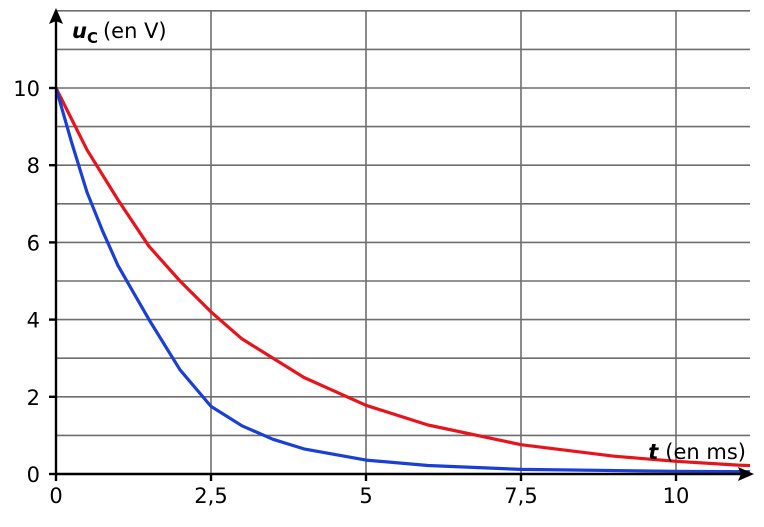 Image resolution: width=764 pixels, height=527 pixels. What do you see at coordinates (746, 474) in the screenshot?
I see `x-axis-arrow-icon` at bounding box center [746, 474].